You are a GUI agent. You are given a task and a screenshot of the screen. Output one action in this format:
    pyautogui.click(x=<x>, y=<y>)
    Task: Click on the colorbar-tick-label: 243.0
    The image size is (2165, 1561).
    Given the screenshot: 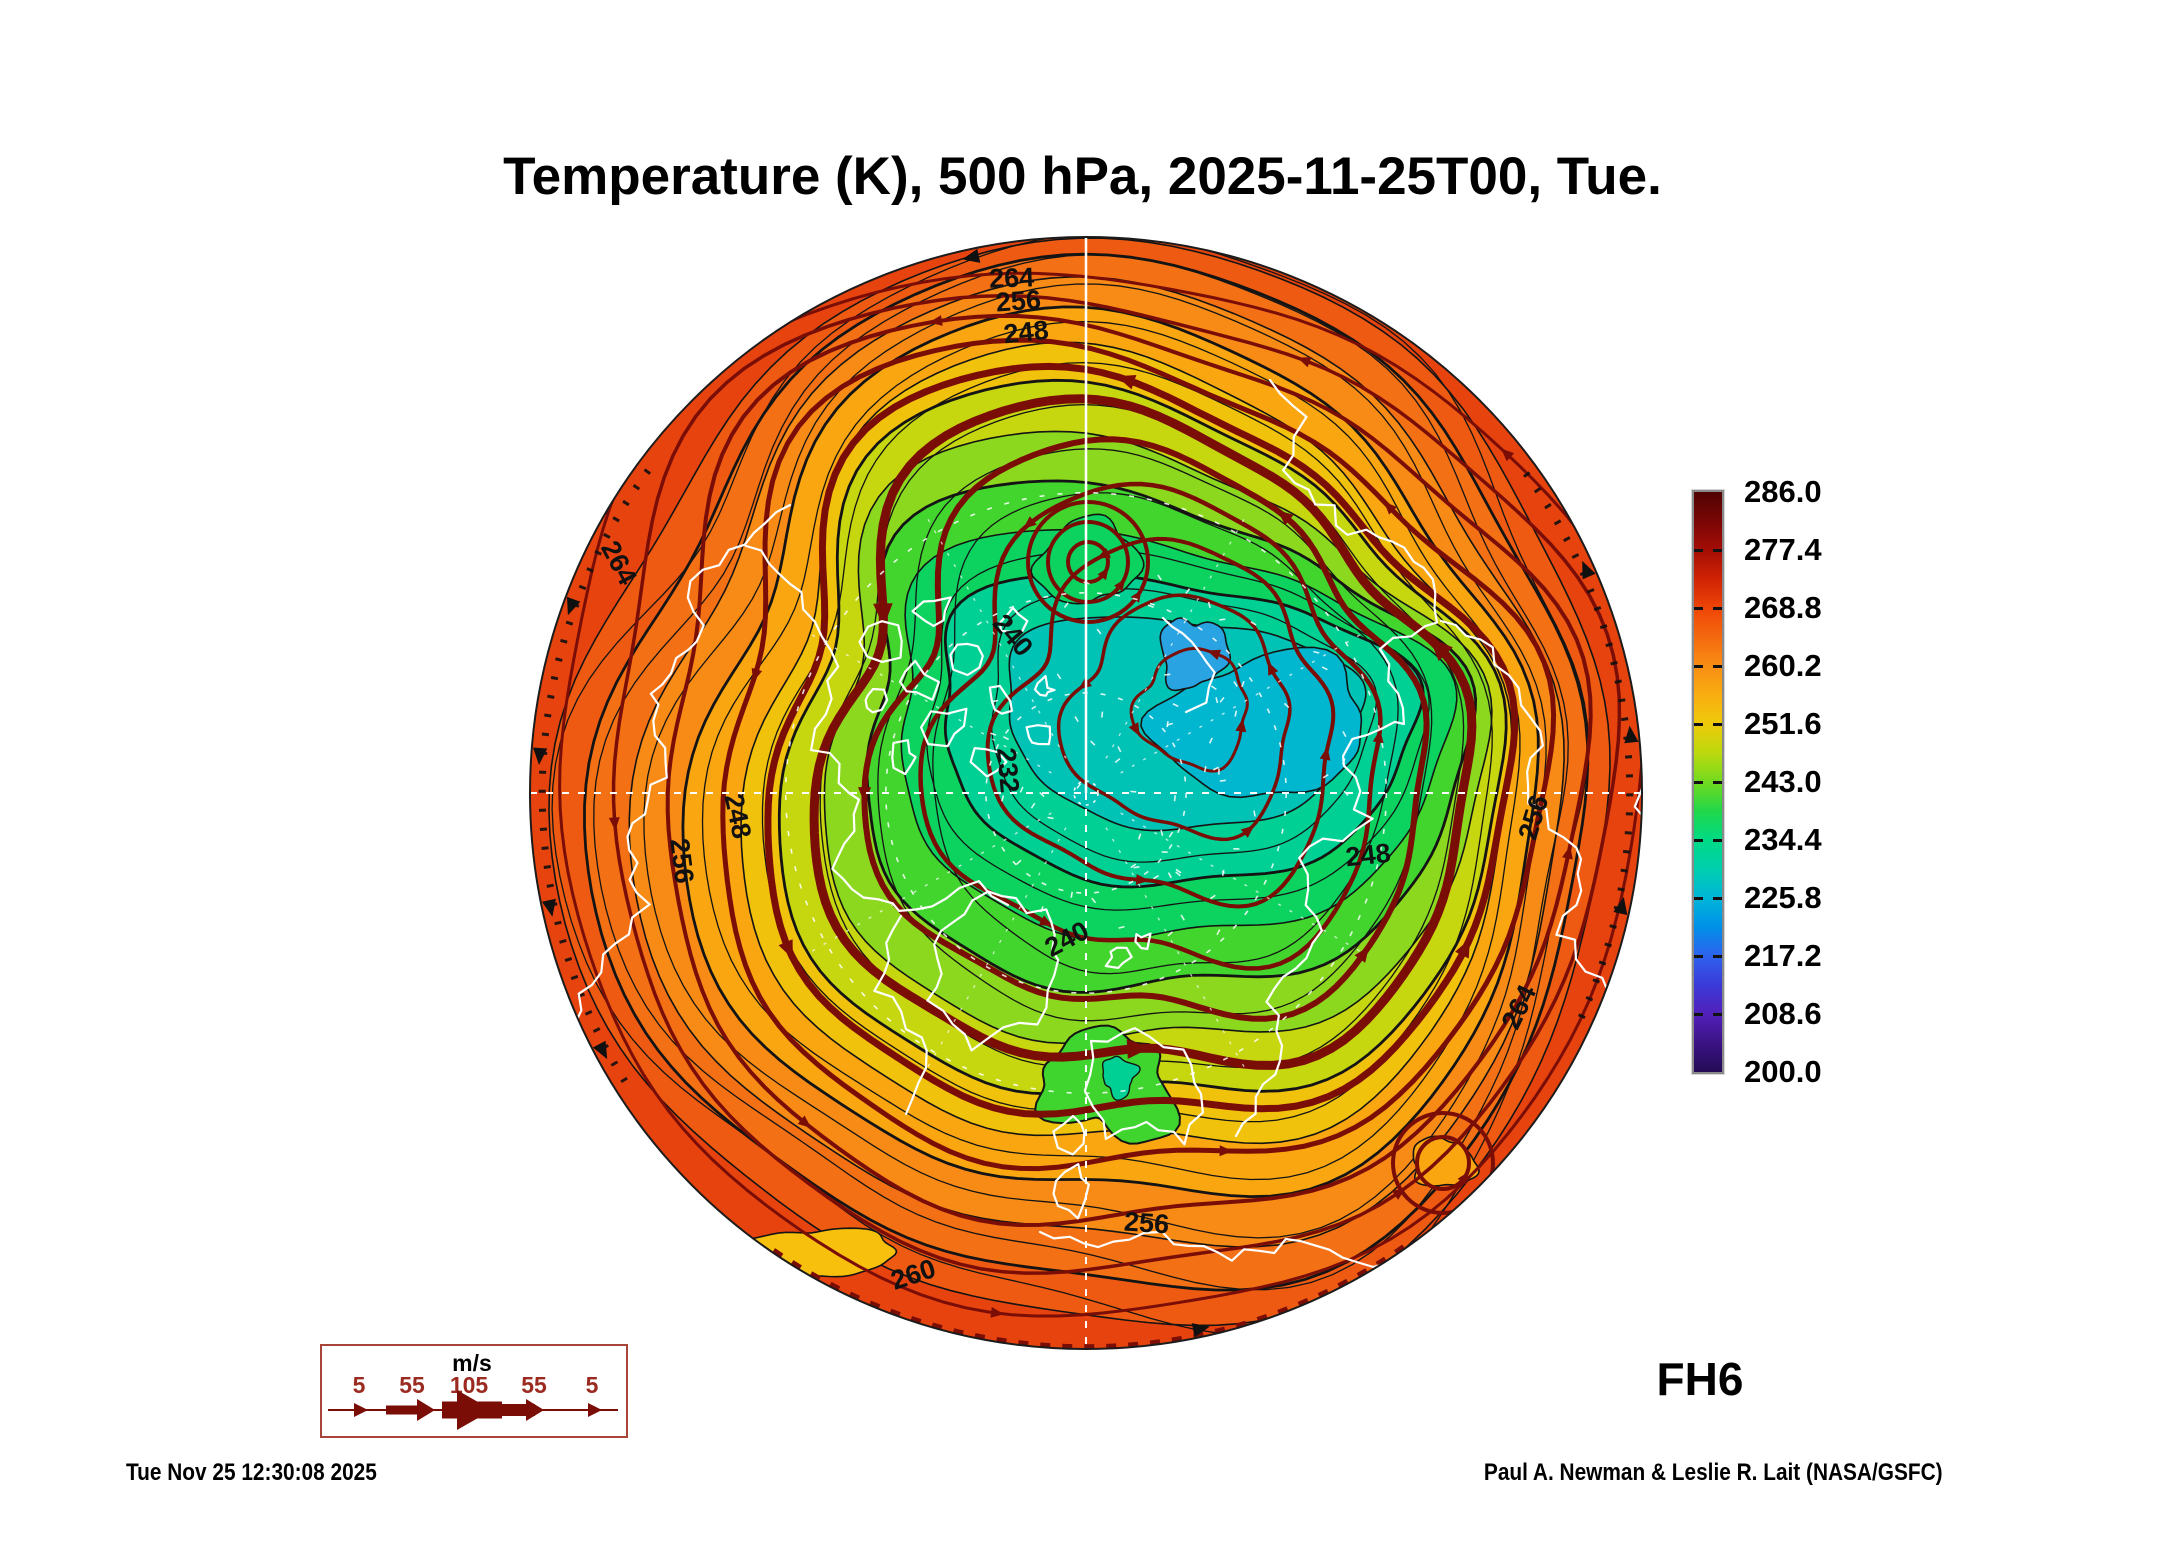 What is the action you would take?
    pyautogui.click(x=1783, y=781)
    